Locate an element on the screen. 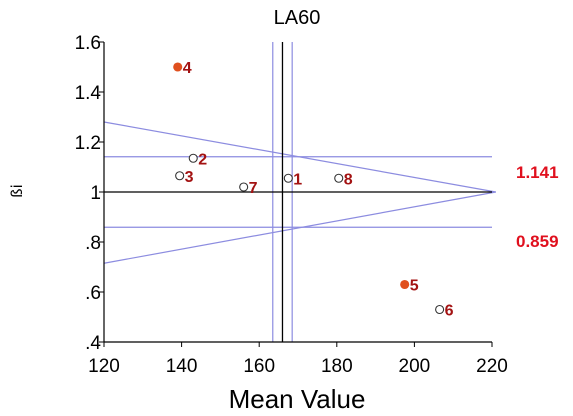 This screenshot has height=416, width=573. funnel-lower-line is located at coordinates (299, 227).